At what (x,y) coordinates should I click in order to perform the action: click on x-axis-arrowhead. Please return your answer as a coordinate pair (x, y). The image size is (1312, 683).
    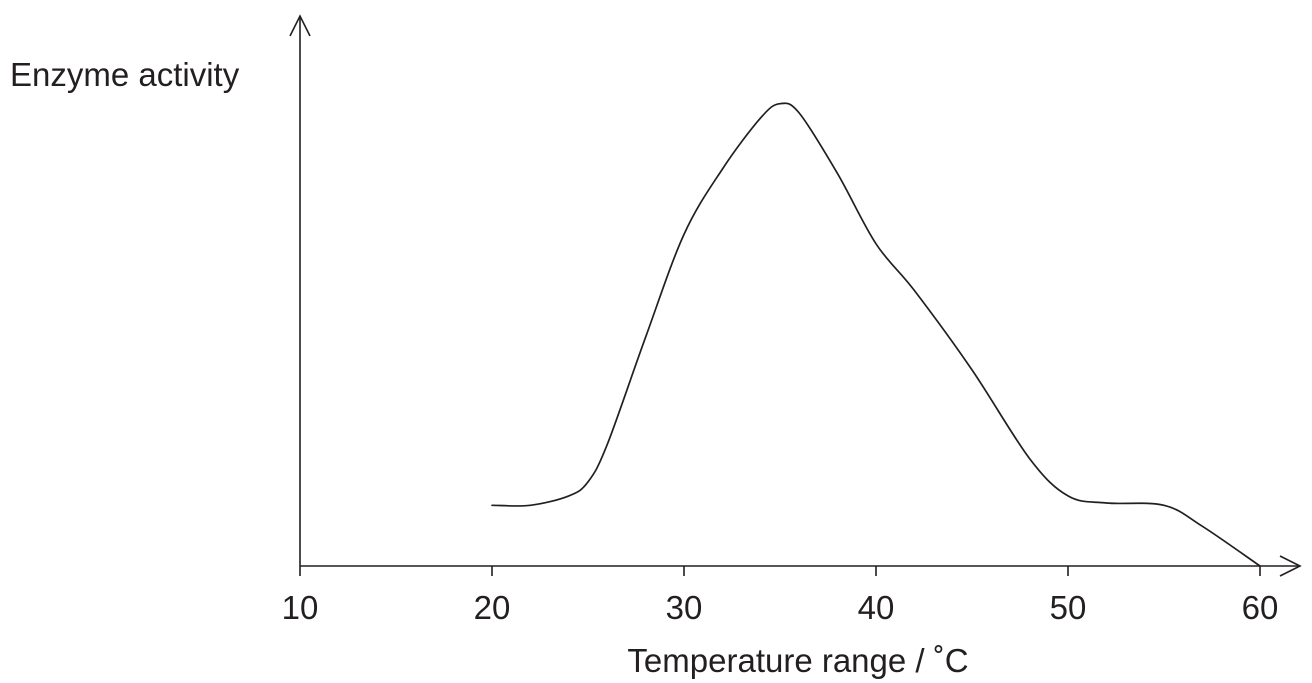
    Looking at the image, I should click on (1290, 566).